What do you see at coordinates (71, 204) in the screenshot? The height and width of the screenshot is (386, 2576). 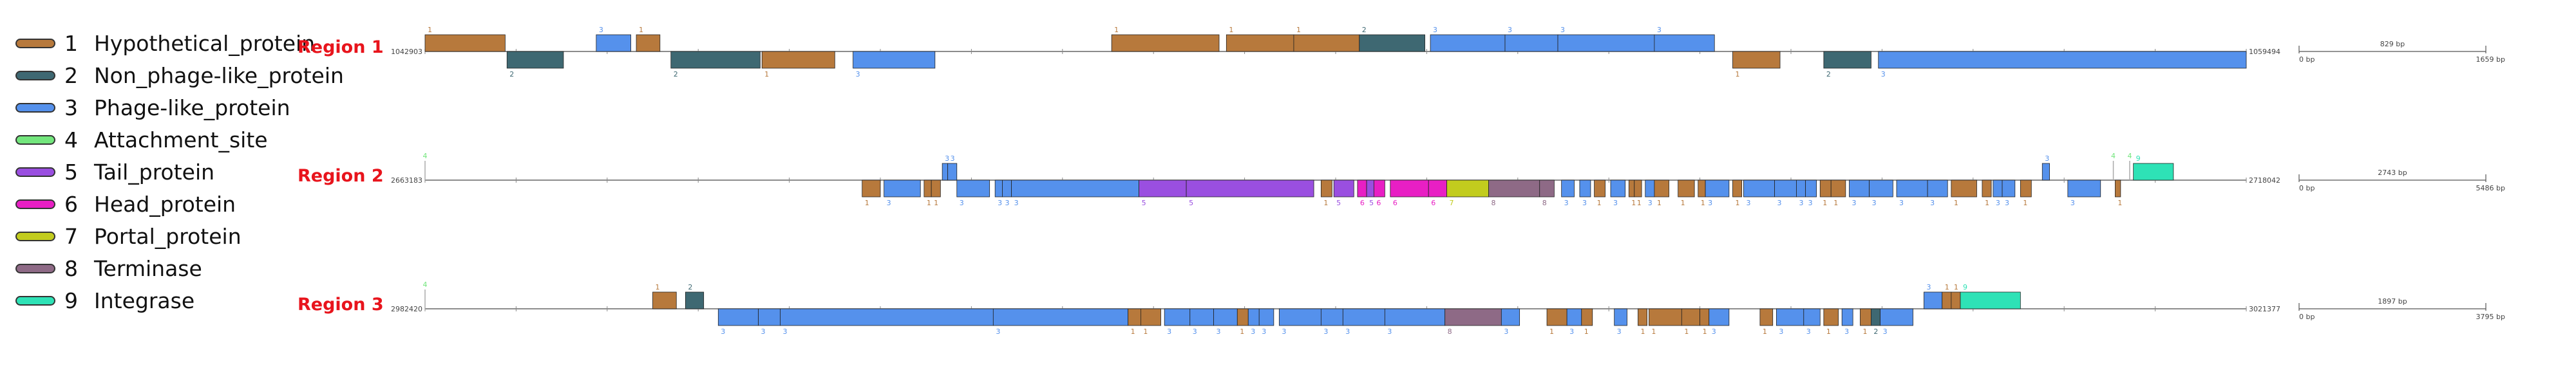 I see `legend-number: 6` at bounding box center [71, 204].